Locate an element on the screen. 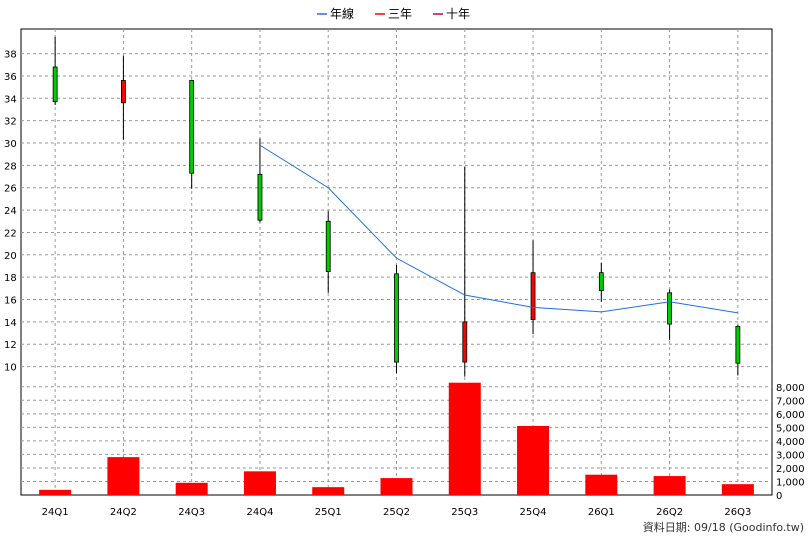 This screenshot has height=540, width=808. volume-tick-label: 2,000 is located at coordinates (790, 469).